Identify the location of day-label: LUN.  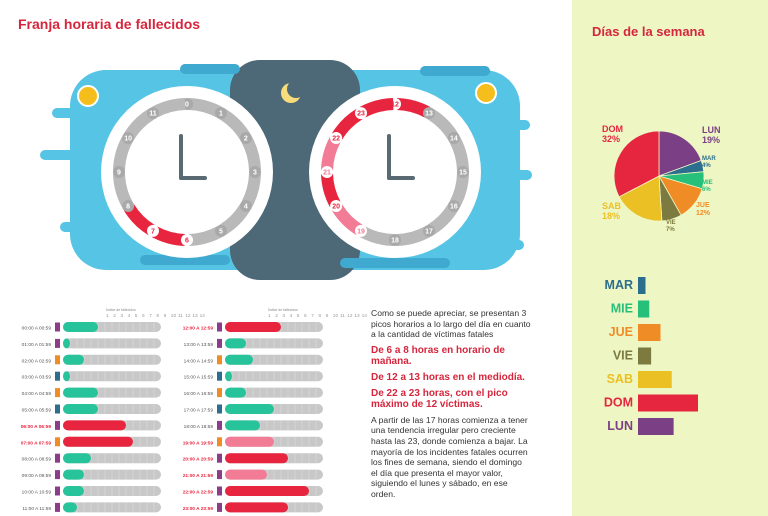
(620, 426).